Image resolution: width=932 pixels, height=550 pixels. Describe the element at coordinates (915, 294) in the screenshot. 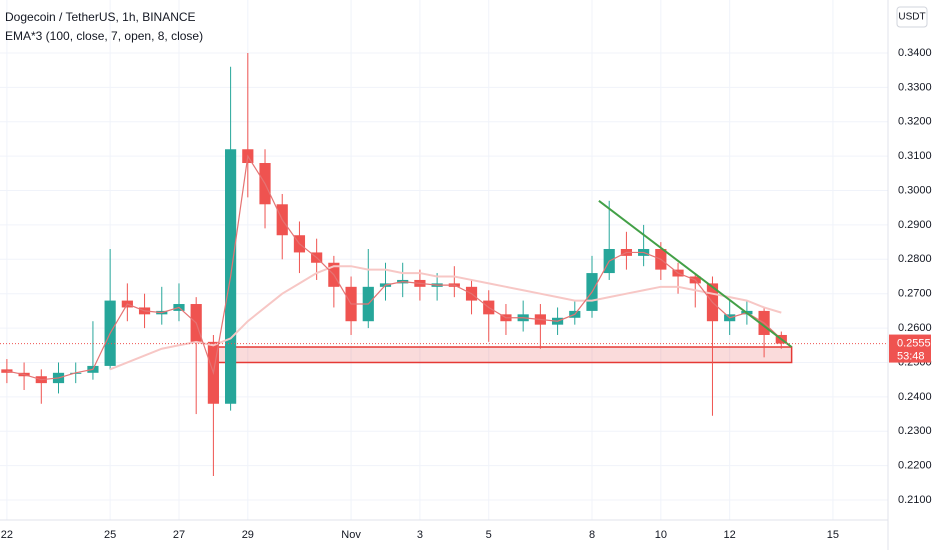

I see `y-tick-label: 0.2700` at that location.